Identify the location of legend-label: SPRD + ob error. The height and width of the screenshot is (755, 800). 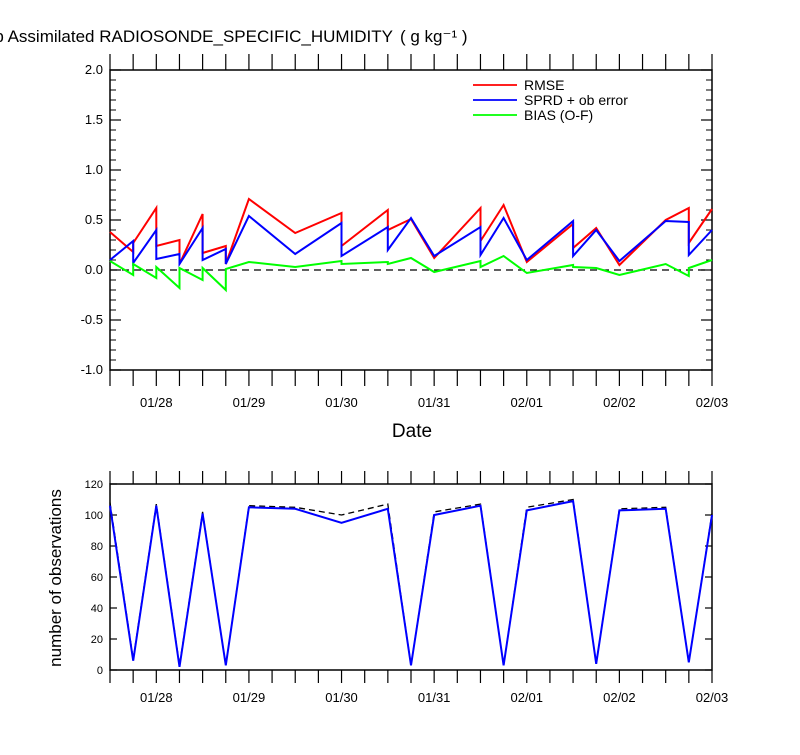
(576, 100).